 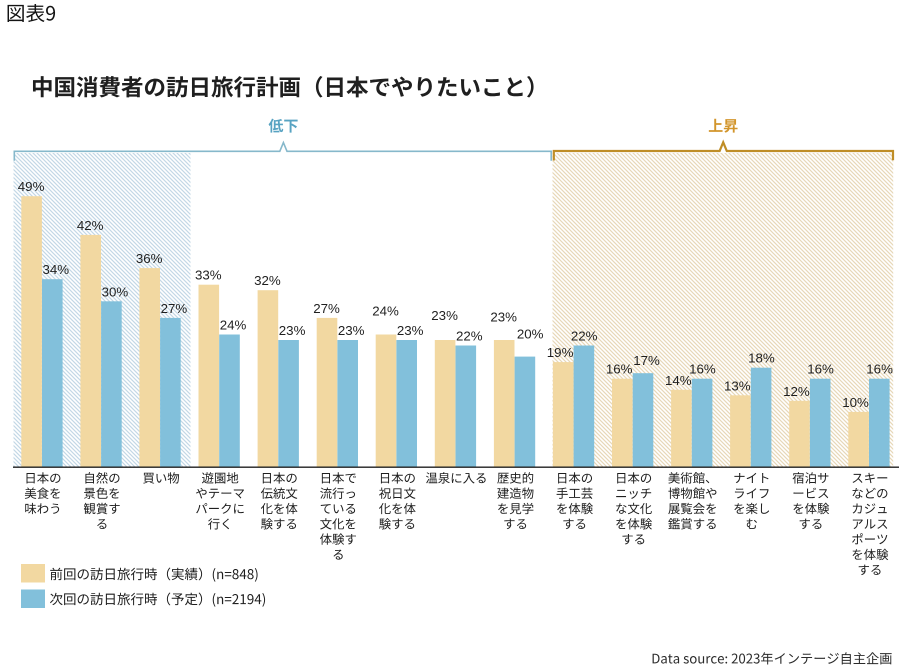 I want to click on svg-text: 10%, so click(x=855, y=402).